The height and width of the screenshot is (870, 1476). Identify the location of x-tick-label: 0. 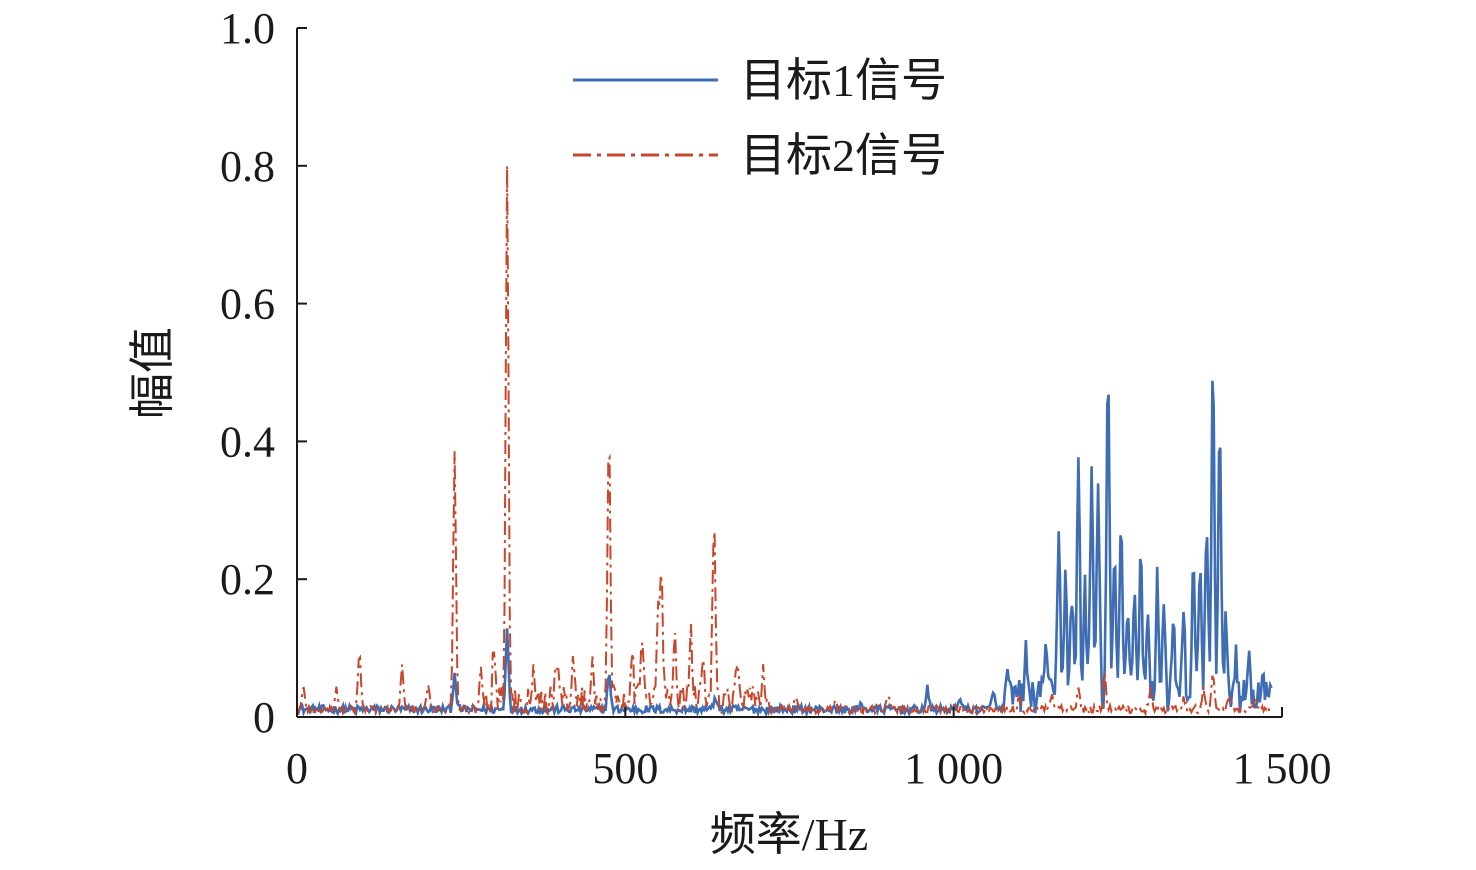
(297, 768).